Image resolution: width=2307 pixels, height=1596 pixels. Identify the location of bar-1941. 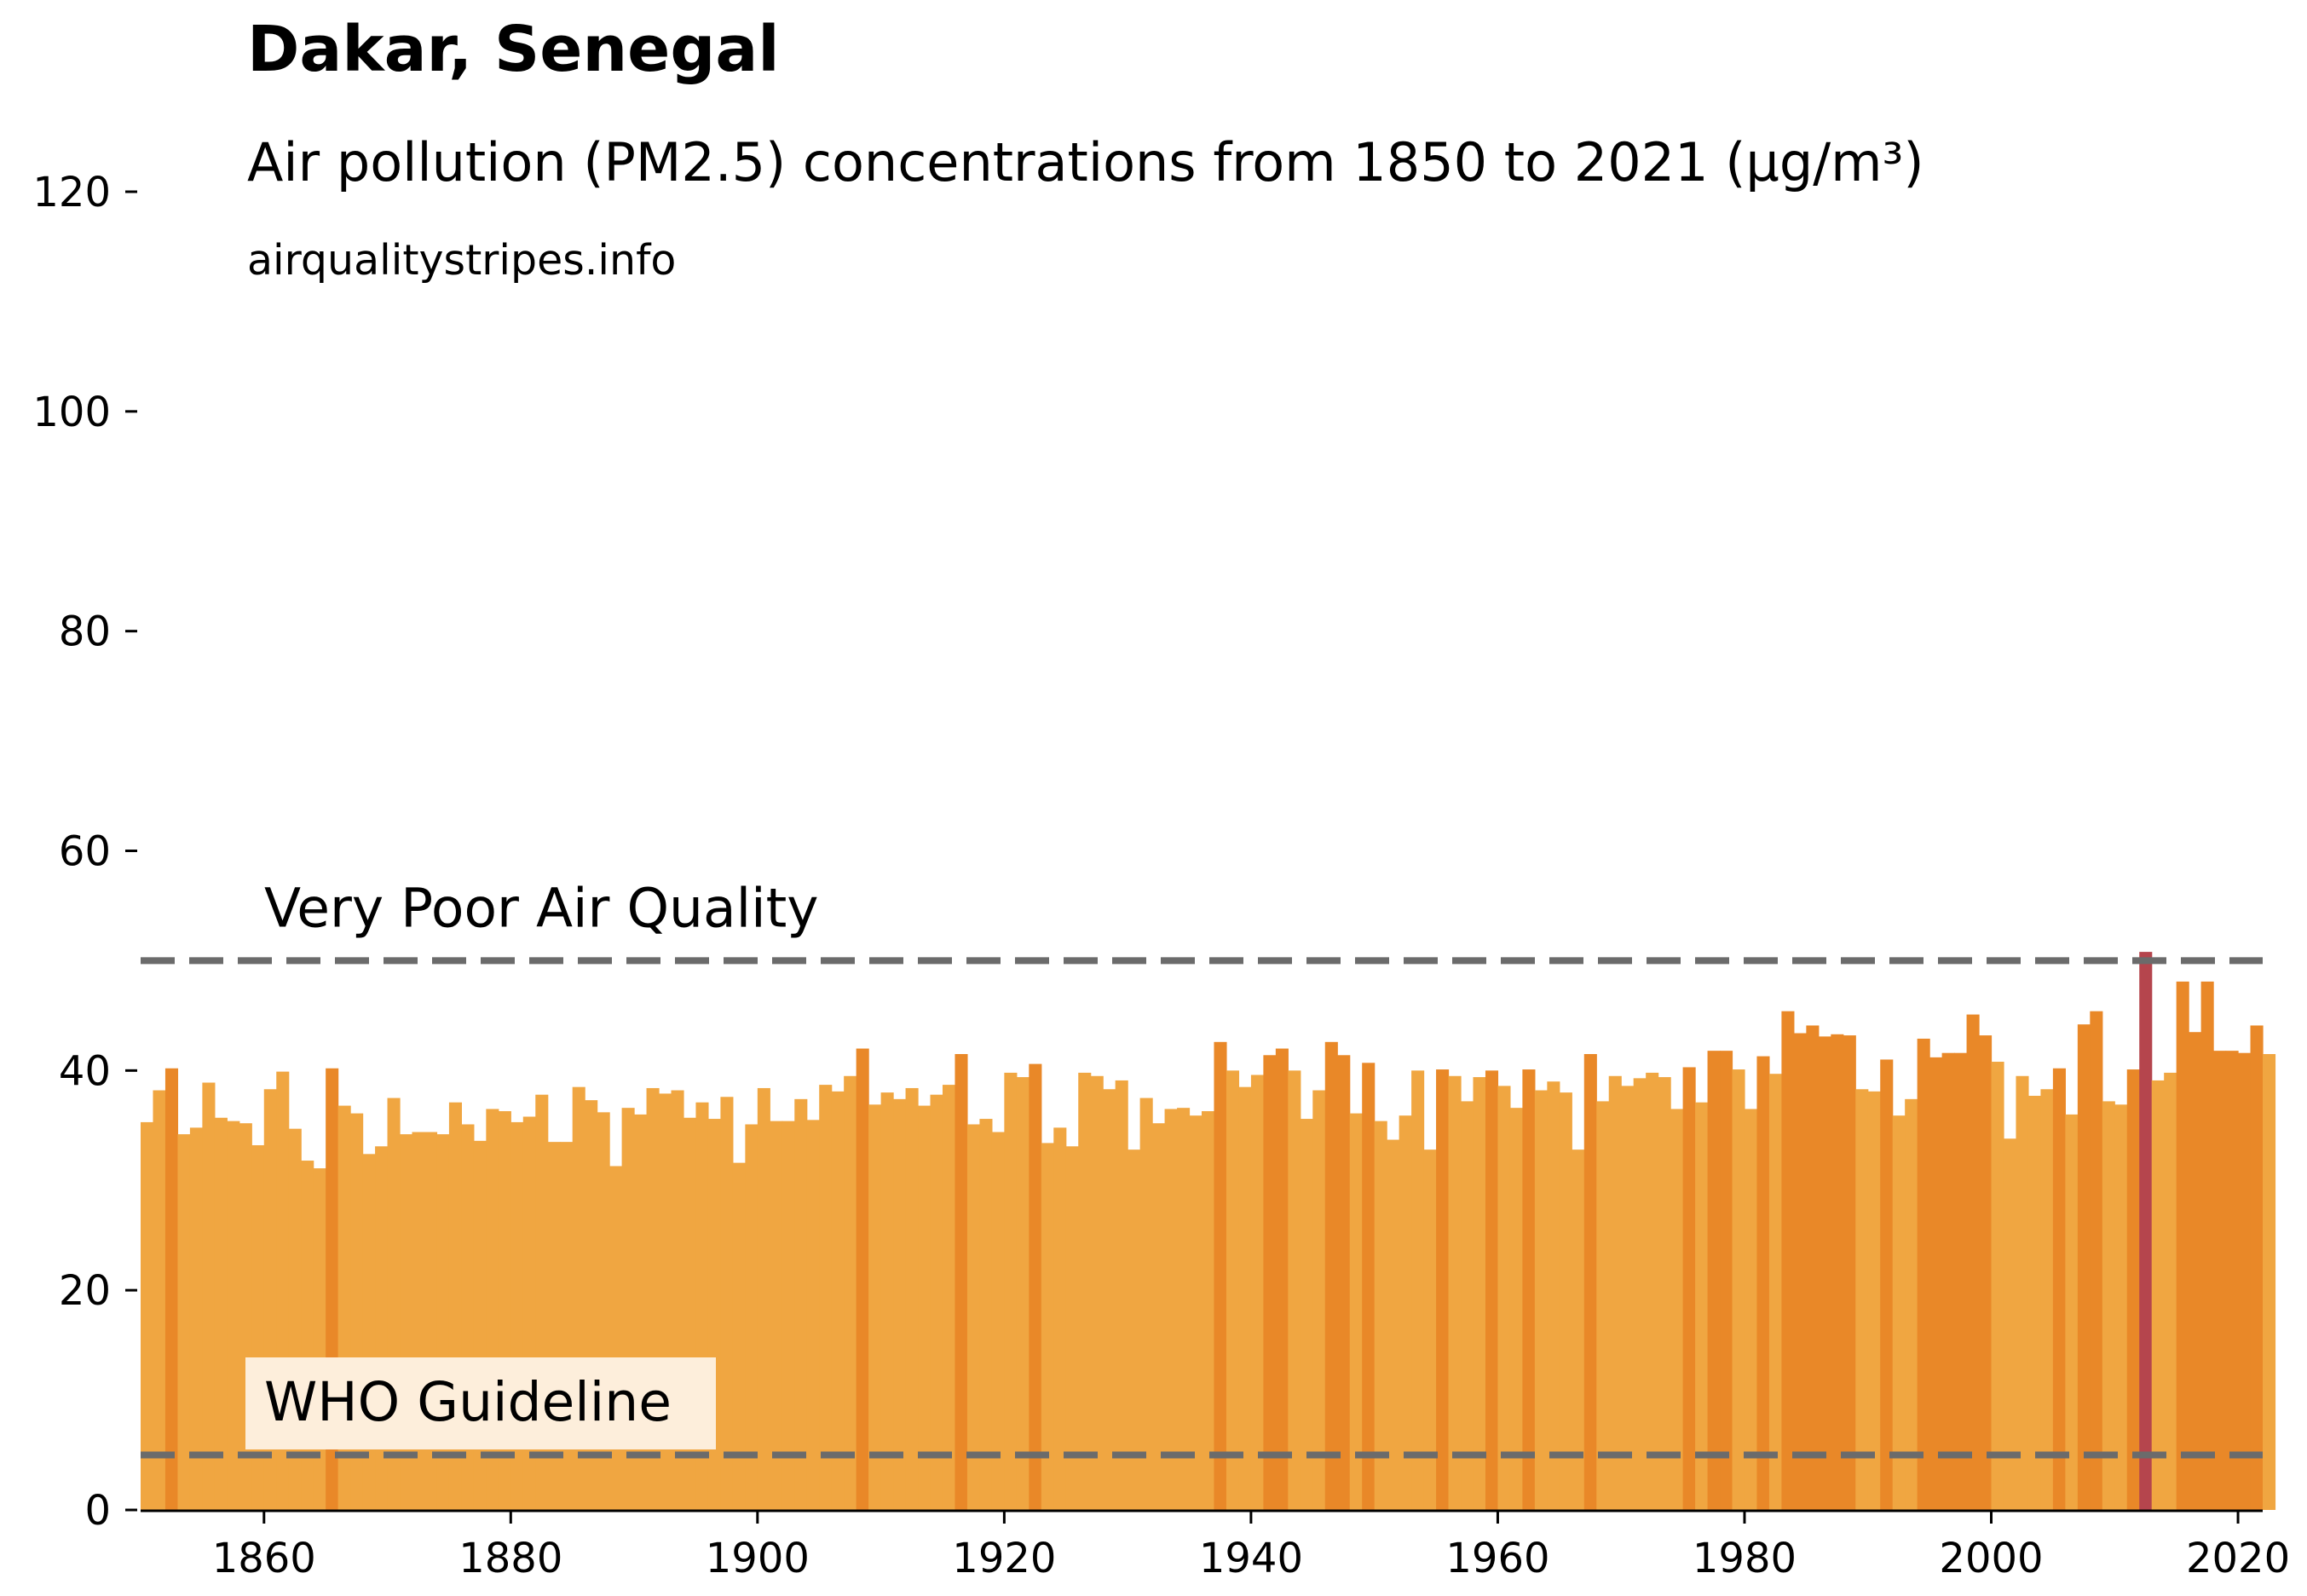
(1270, 1282).